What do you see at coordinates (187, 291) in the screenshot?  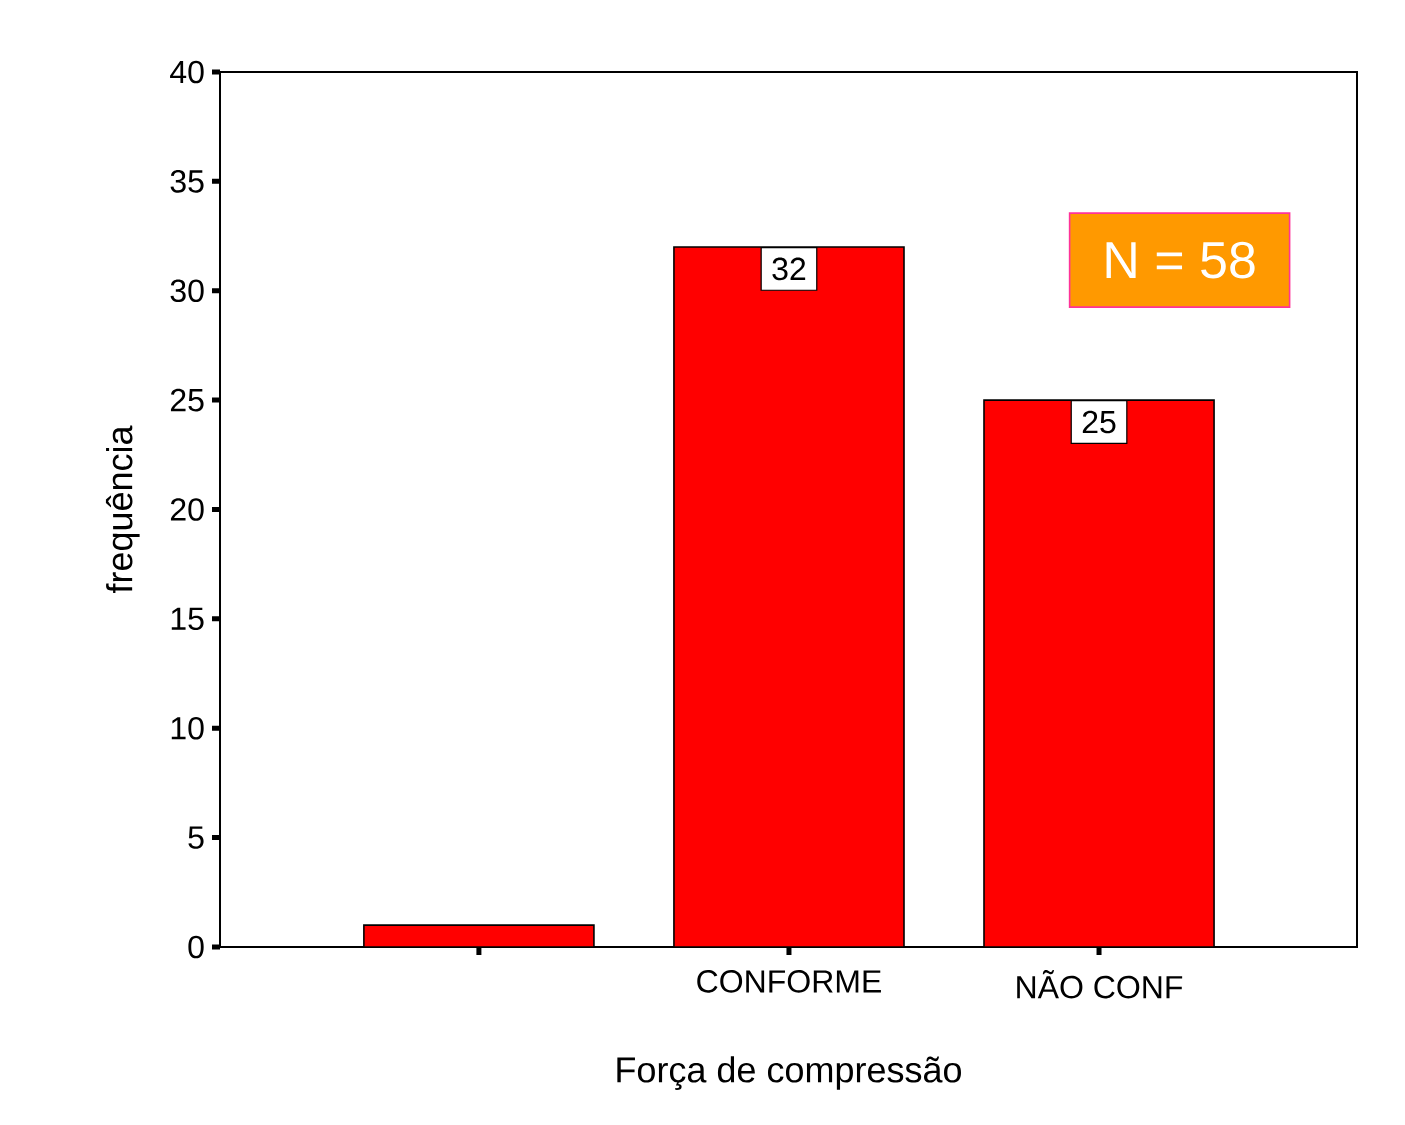 I see `y-tick-label: 30` at bounding box center [187, 291].